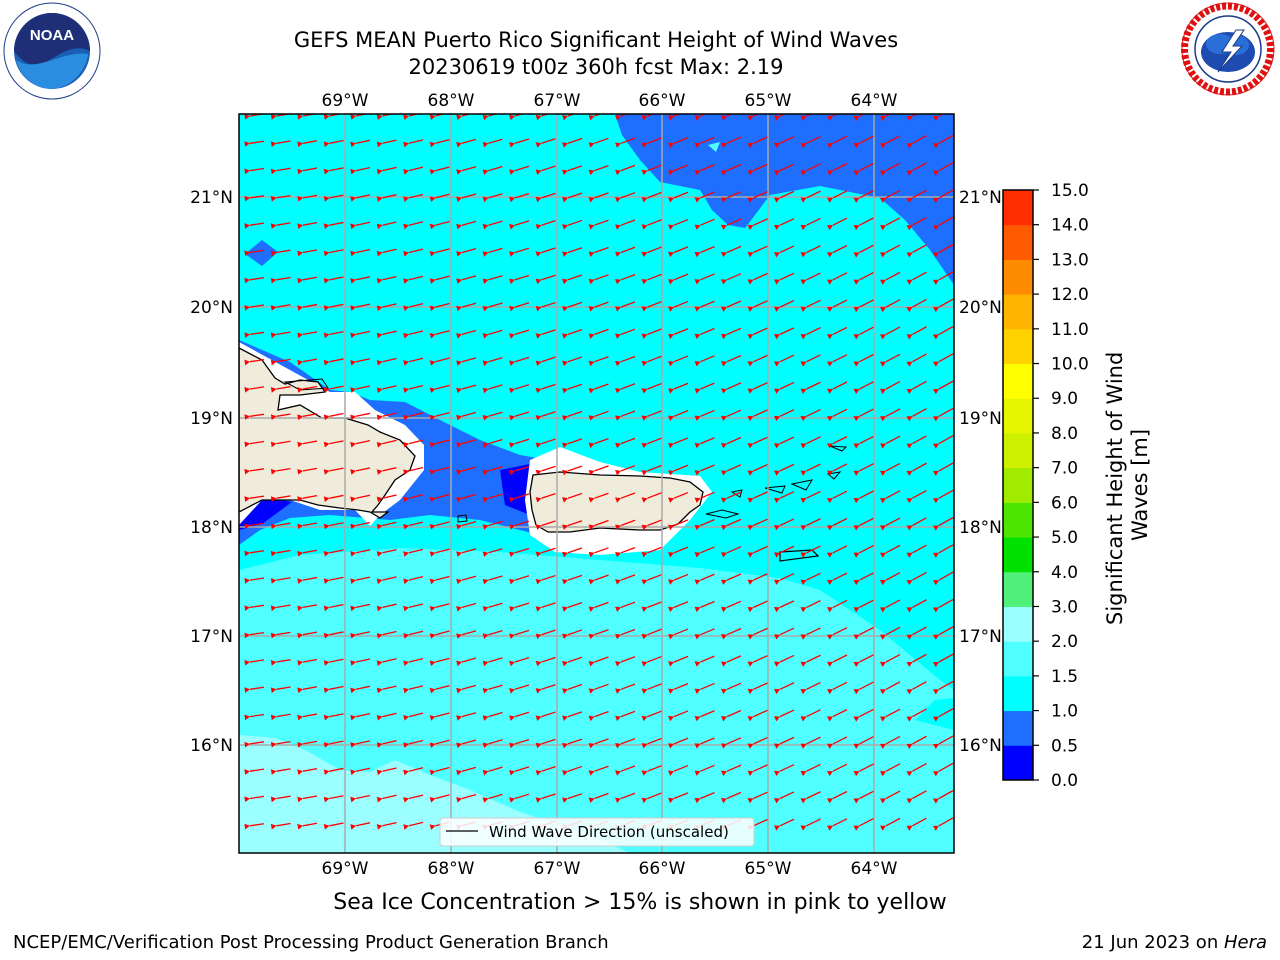 The width and height of the screenshot is (1280, 960). What do you see at coordinates (1070, 295) in the screenshot?
I see `colorbar-tick-label: 12.0` at bounding box center [1070, 295].